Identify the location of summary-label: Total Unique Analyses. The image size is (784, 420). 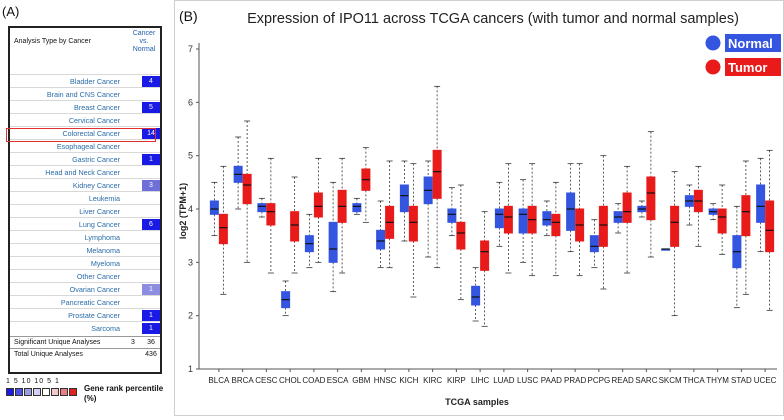
(48, 354).